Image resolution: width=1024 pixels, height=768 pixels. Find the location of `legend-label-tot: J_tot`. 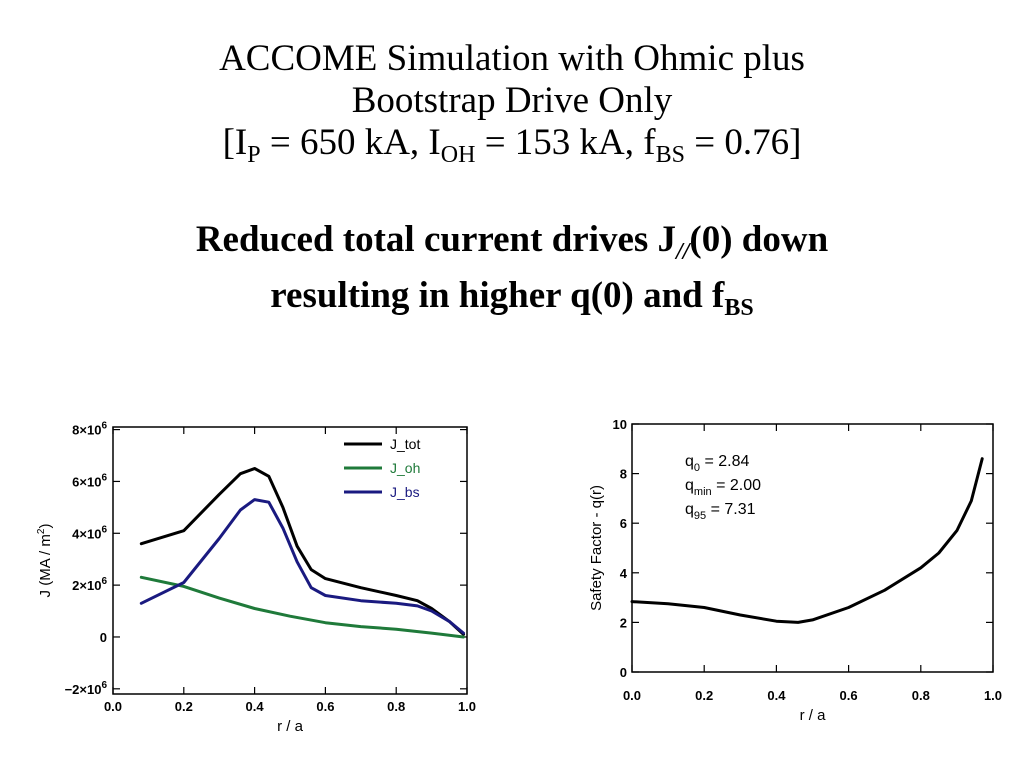

legend-label-tot: J_tot is located at coordinates (405, 444).